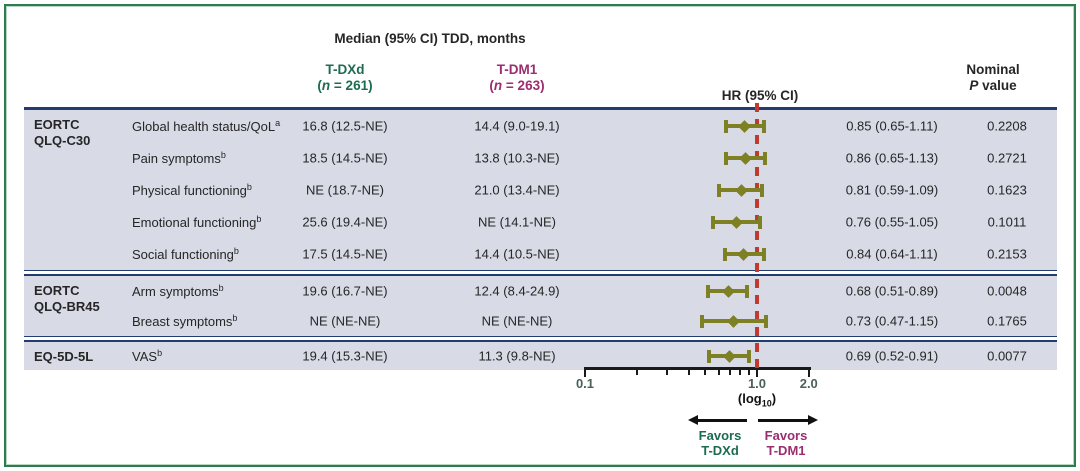 Image resolution: width=1080 pixels, height=471 pixels. What do you see at coordinates (1007, 321) in the screenshot?
I see `p-value: 0.1765` at bounding box center [1007, 321].